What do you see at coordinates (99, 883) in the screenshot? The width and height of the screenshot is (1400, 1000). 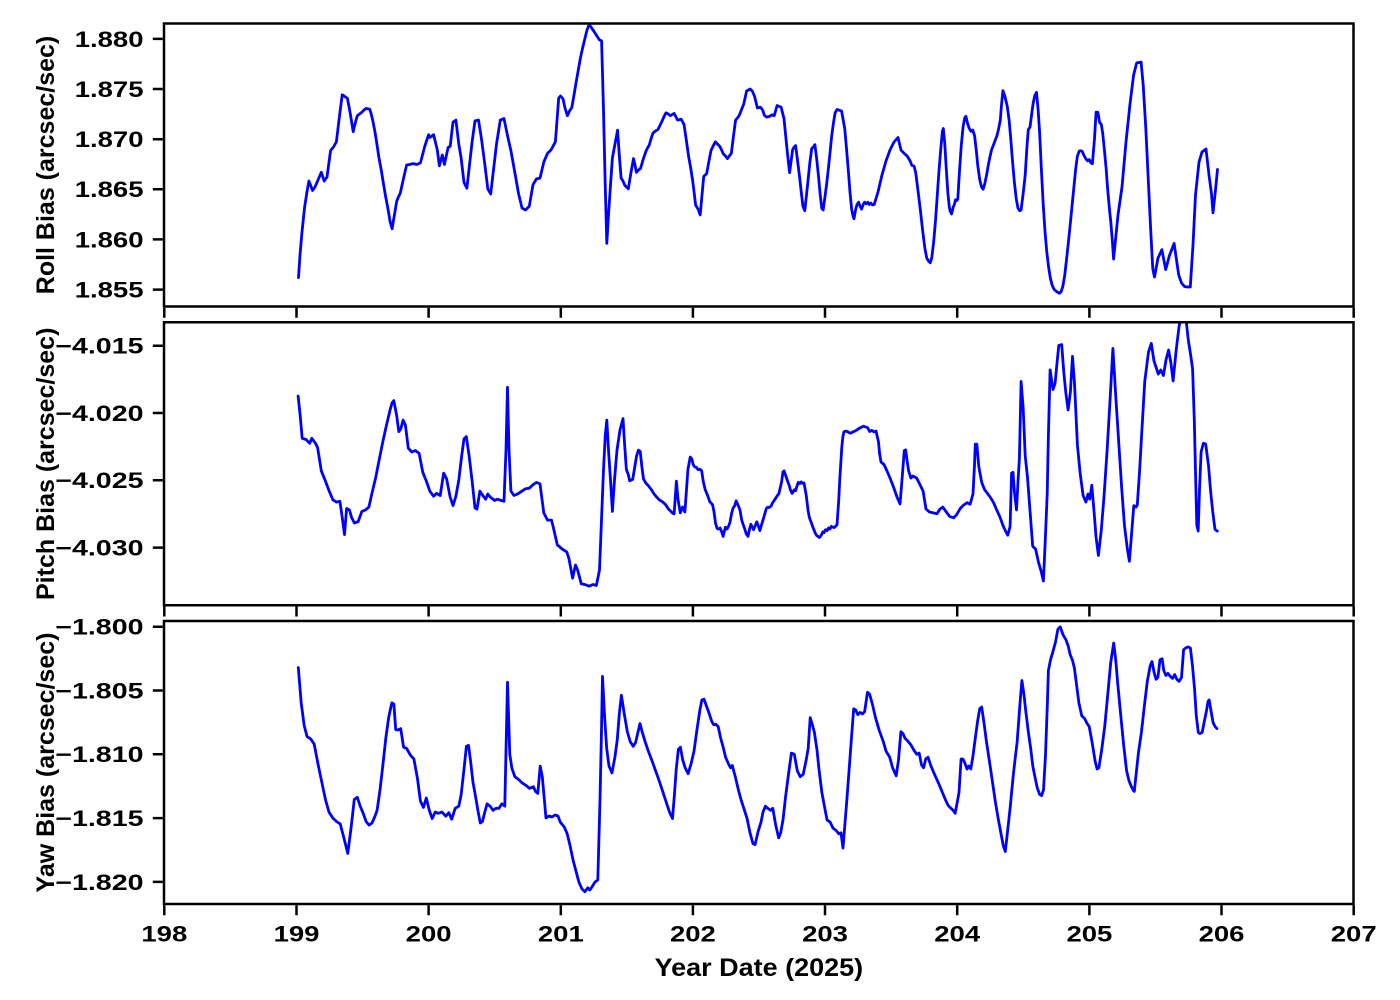 I see `svg-text: −1.820` at bounding box center [99, 883].